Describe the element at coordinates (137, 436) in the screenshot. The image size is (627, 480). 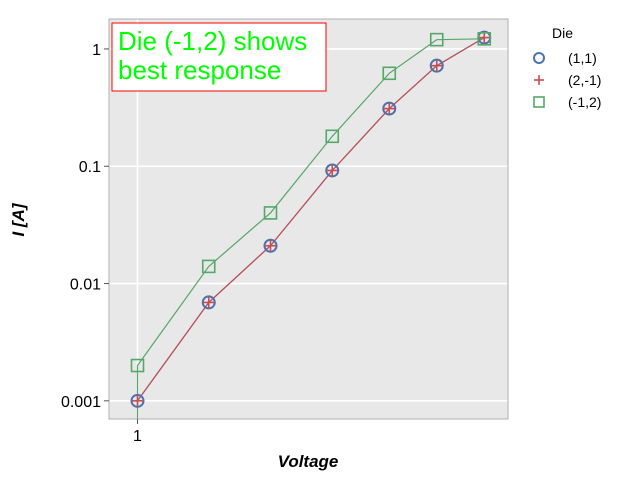
I see `x-tick-label: 1` at that location.